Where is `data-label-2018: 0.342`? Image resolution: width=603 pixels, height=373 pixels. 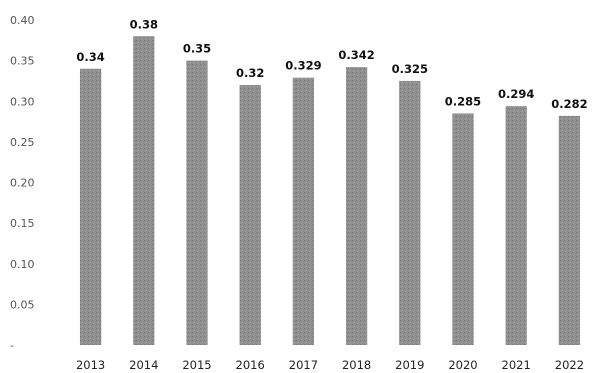
data-label-2018: 0.342 is located at coordinates (356, 55).